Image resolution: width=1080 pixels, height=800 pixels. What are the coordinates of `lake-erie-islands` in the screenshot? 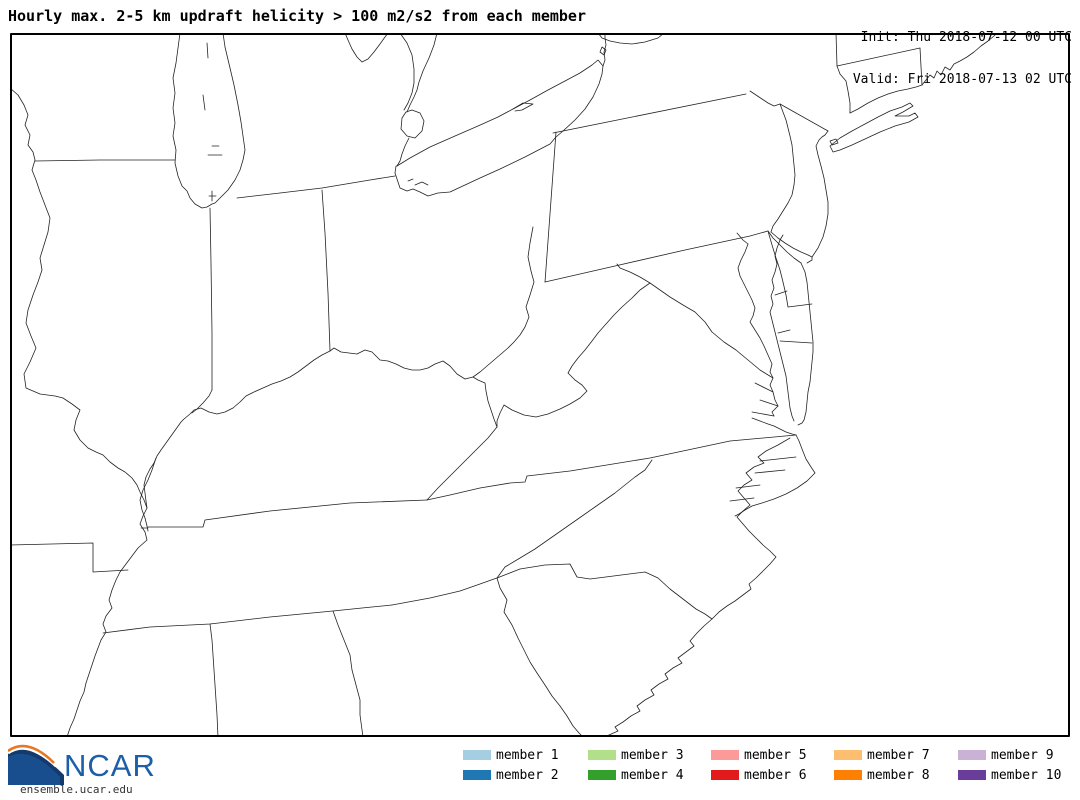 It's located at (418, 182).